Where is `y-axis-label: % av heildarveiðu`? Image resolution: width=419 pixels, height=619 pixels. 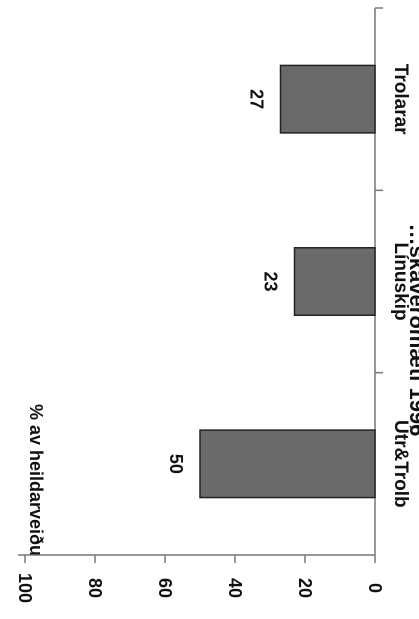 y-axis-label: % av heildarveiðu is located at coordinates (36, 480).